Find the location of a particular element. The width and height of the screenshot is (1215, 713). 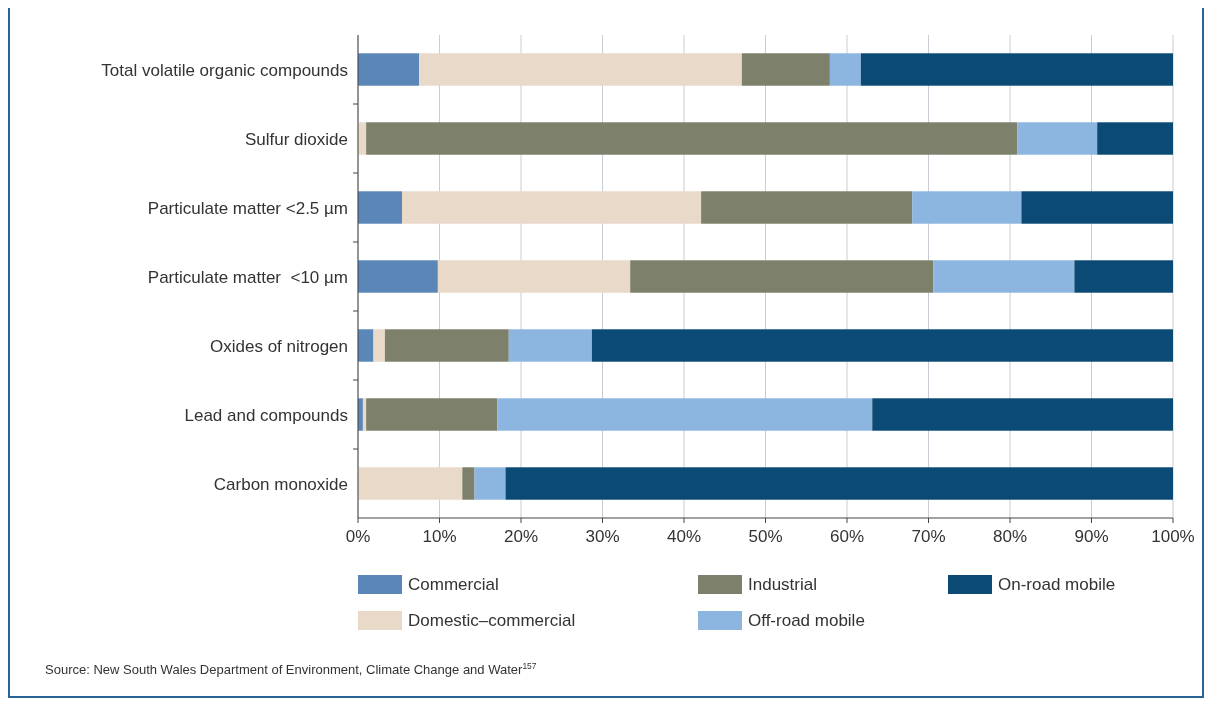

y-tick-label: Sulfur dioxide is located at coordinates (296, 139).